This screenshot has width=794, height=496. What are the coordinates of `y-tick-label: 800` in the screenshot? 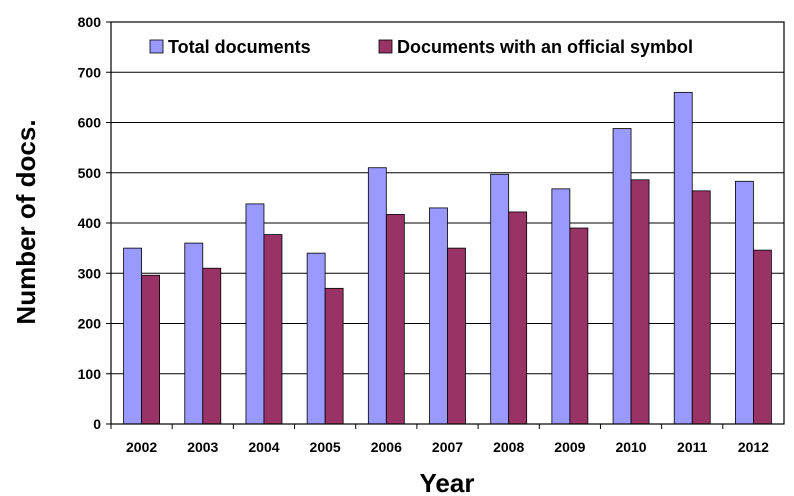 It's located at (90, 22).